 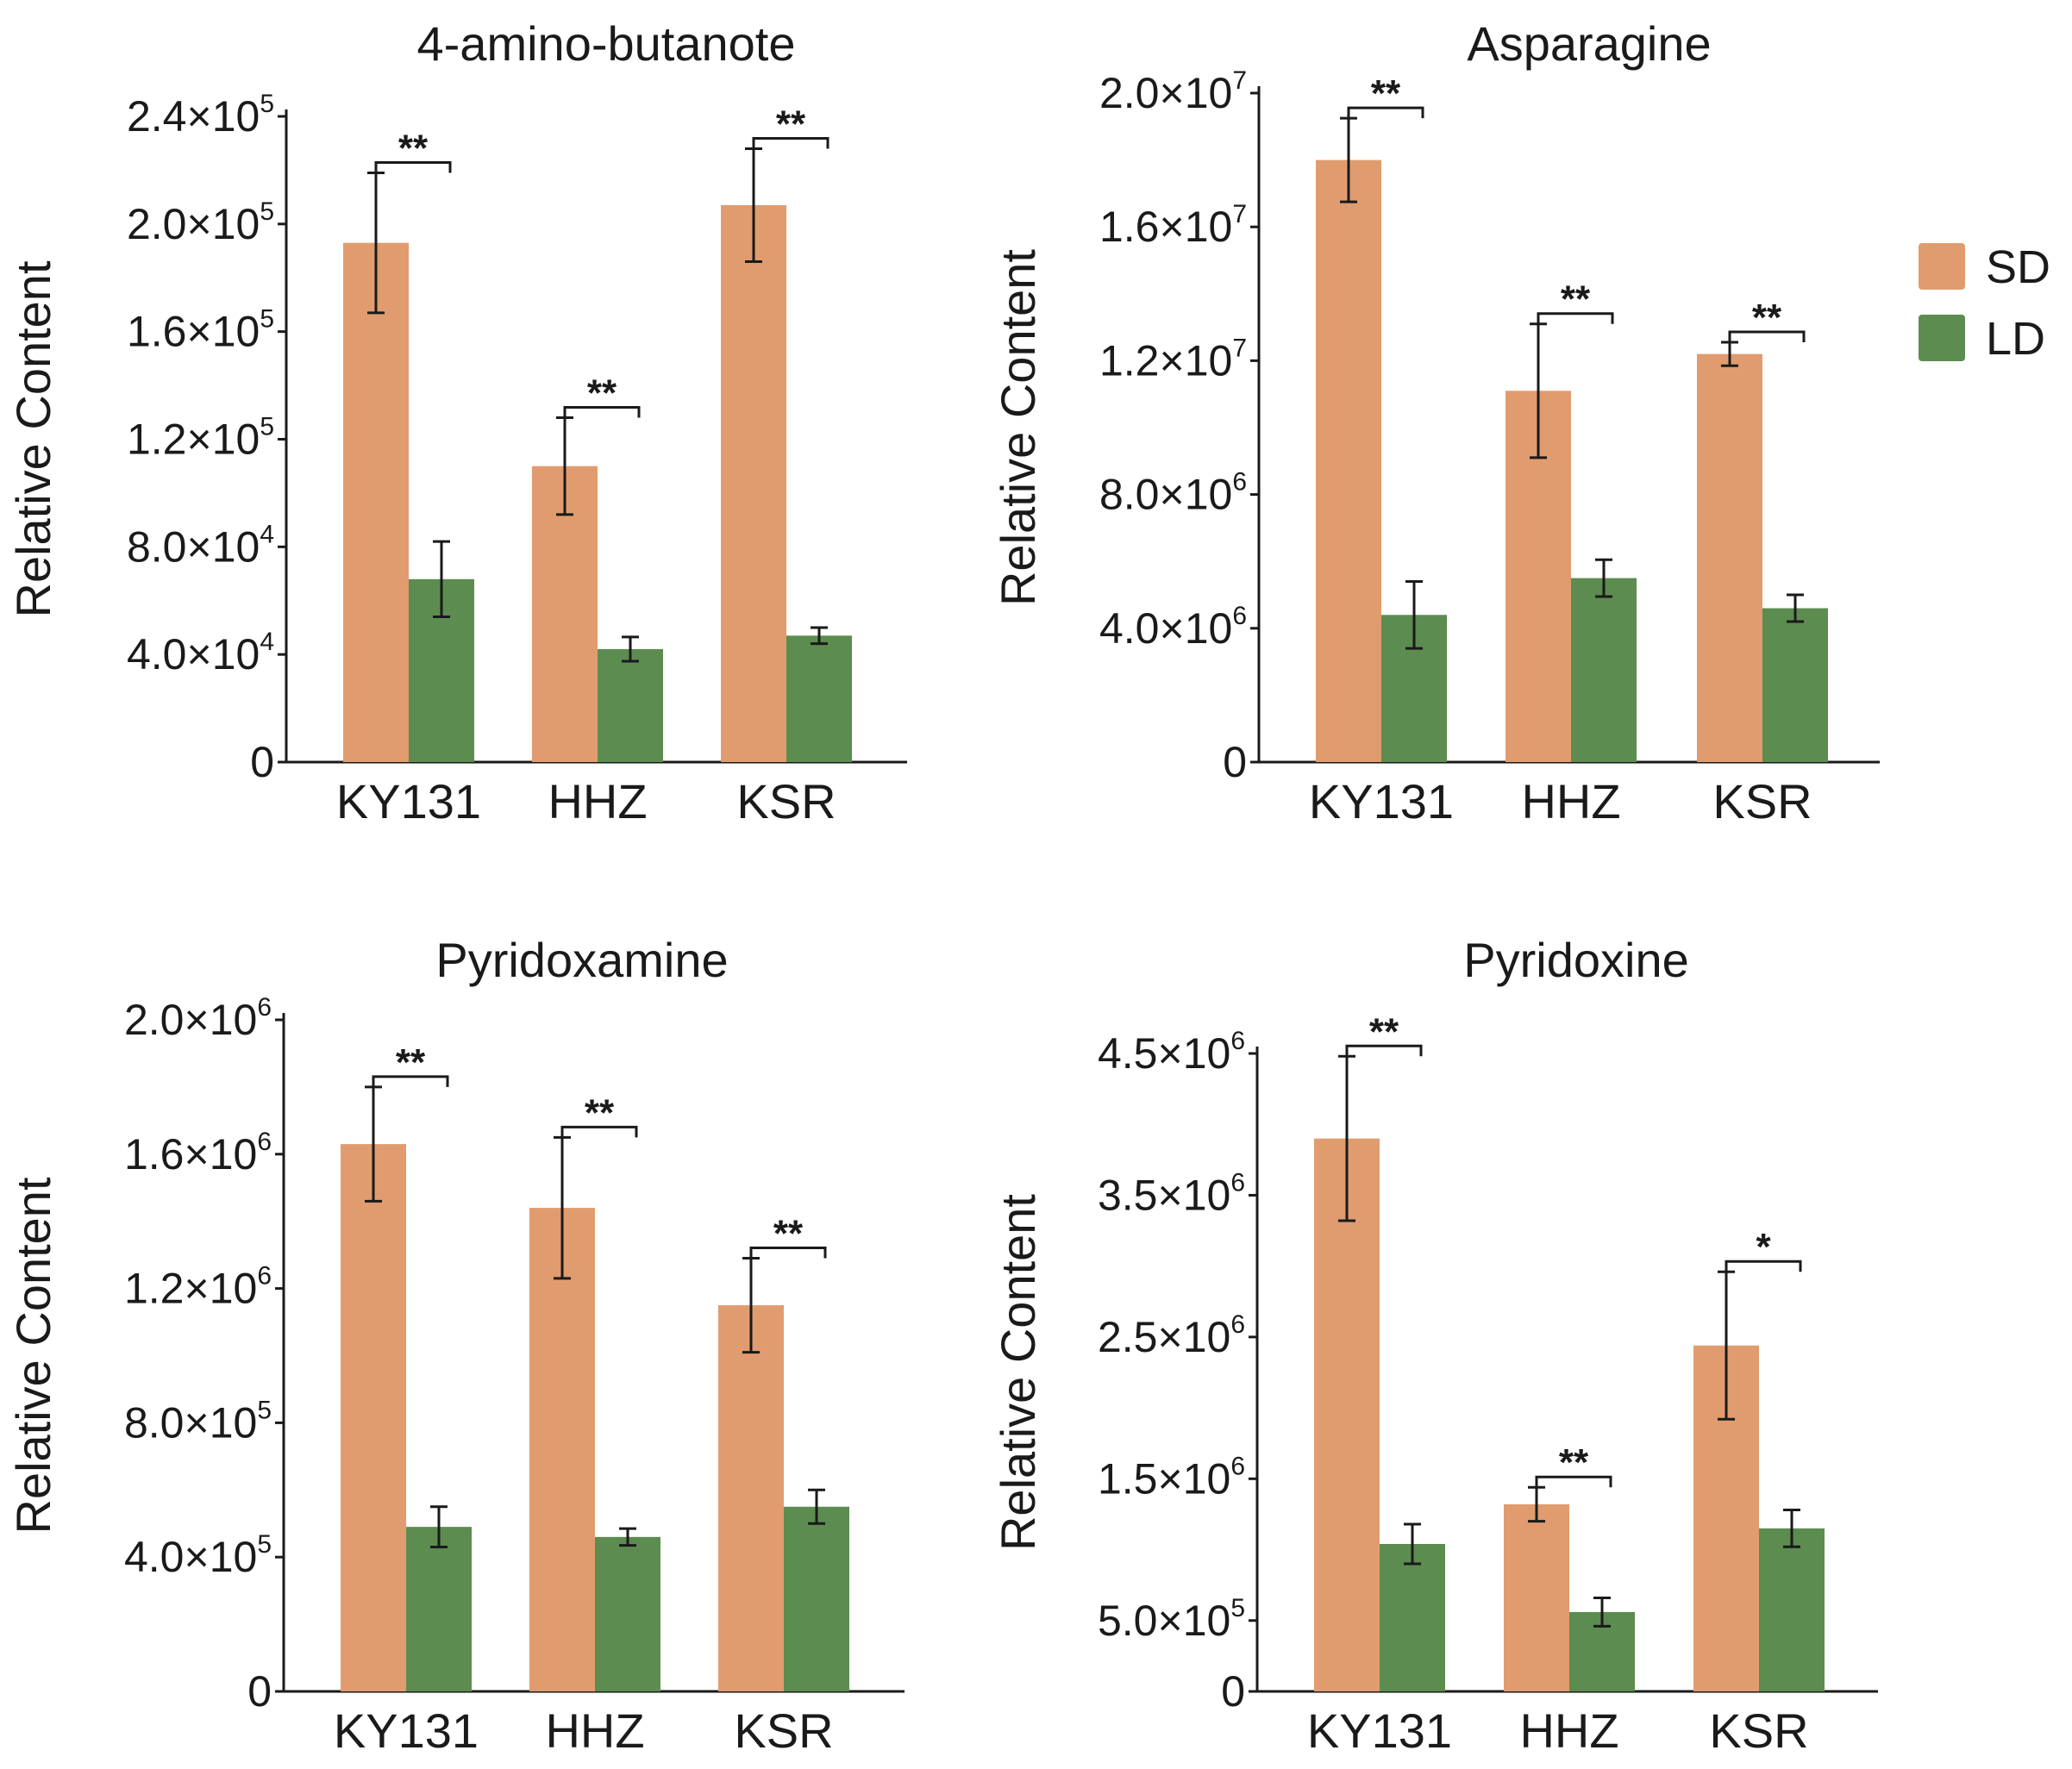 I want to click on chart-title: Pyridoxine, so click(x=1575, y=960).